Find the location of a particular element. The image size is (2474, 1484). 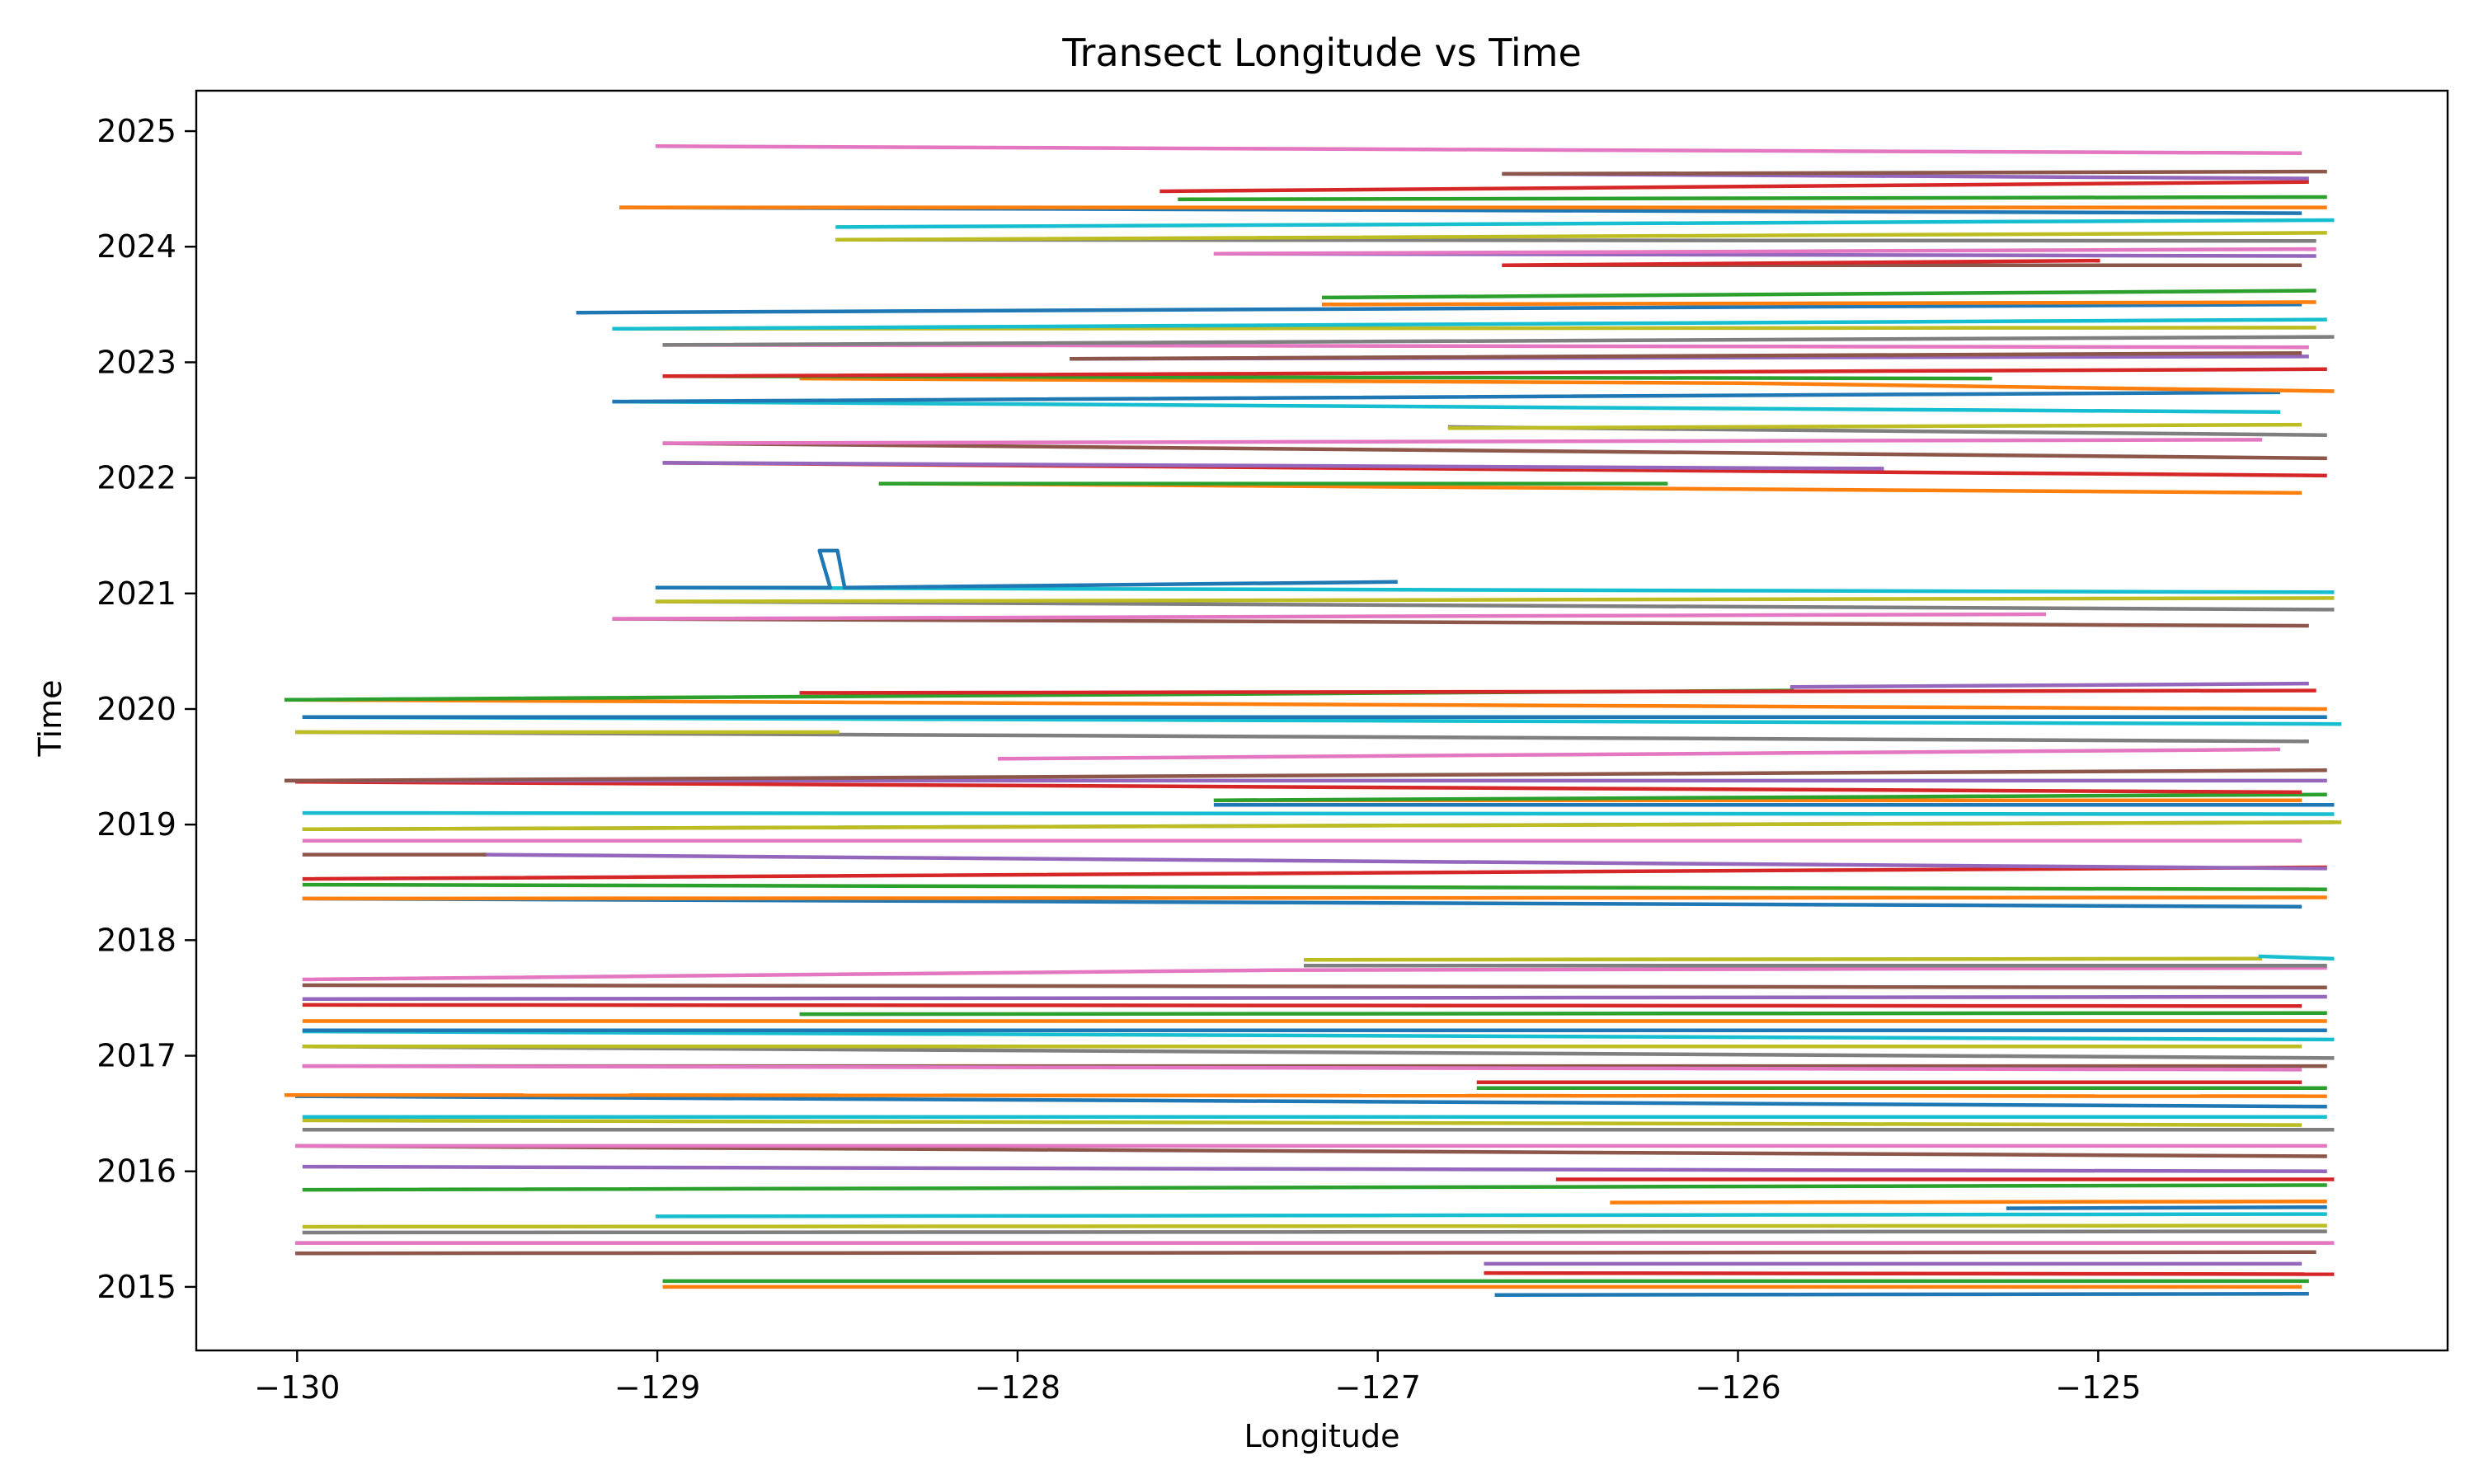

x-tick-label: −127 is located at coordinates (1378, 1387).